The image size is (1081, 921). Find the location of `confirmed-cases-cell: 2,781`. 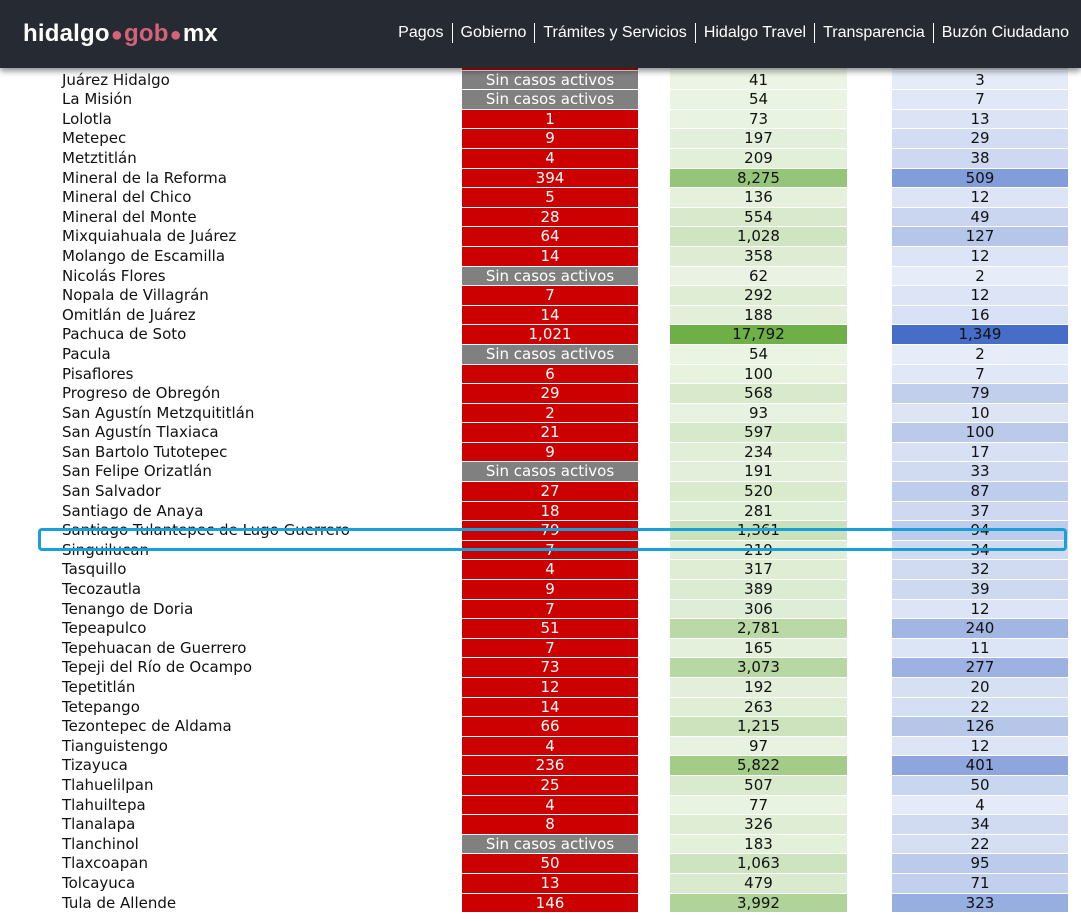

confirmed-cases-cell: 2,781 is located at coordinates (758, 628).